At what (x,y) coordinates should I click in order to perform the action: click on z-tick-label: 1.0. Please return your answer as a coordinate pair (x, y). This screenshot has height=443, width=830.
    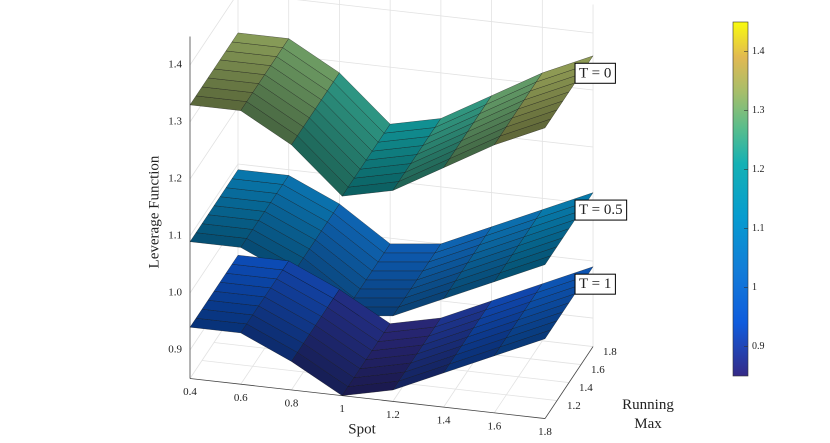
    Looking at the image, I should click on (175, 293).